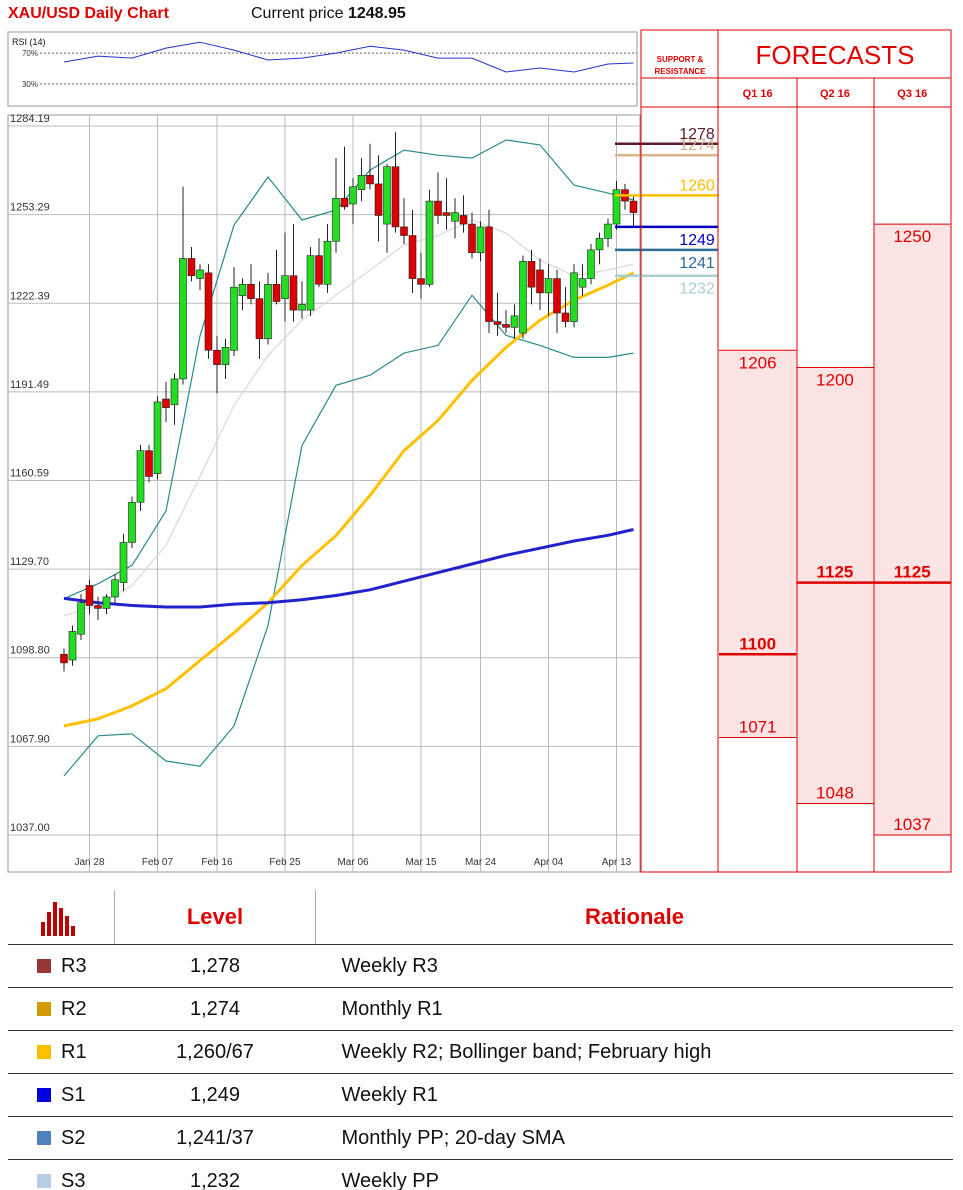  What do you see at coordinates (30, 84) in the screenshot?
I see `rsi-tick-label: 30%` at bounding box center [30, 84].